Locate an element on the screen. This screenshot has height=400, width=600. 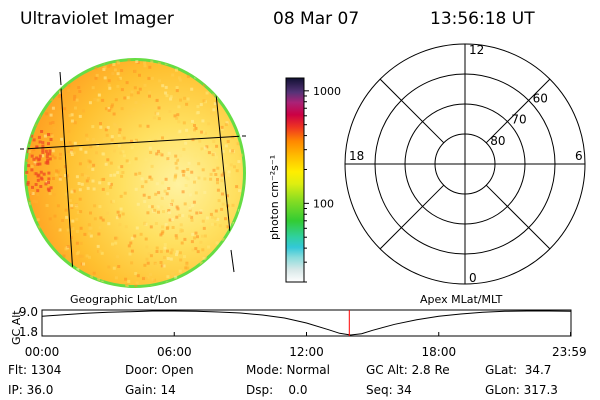
altitude-ytick-min: 1.8 is located at coordinates (28, 332).